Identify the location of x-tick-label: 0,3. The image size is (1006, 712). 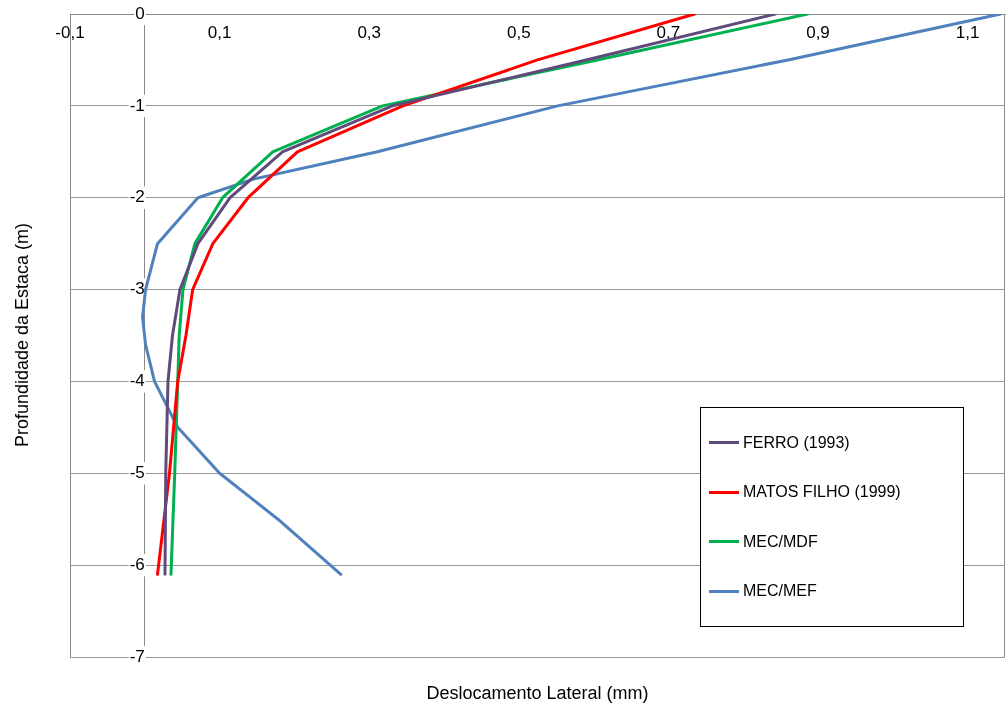
(369, 32).